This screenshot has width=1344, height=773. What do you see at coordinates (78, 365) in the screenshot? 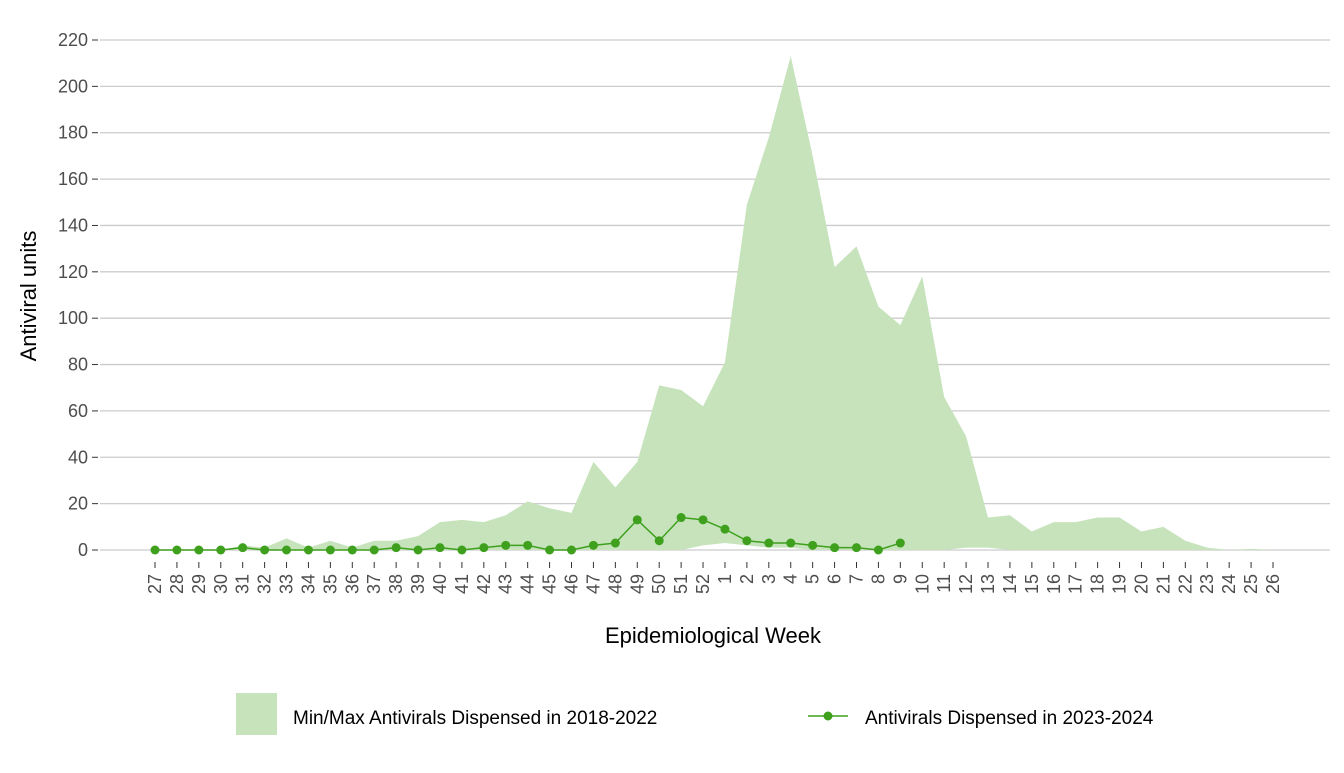
I see `y-tick-label: 80` at bounding box center [78, 365].